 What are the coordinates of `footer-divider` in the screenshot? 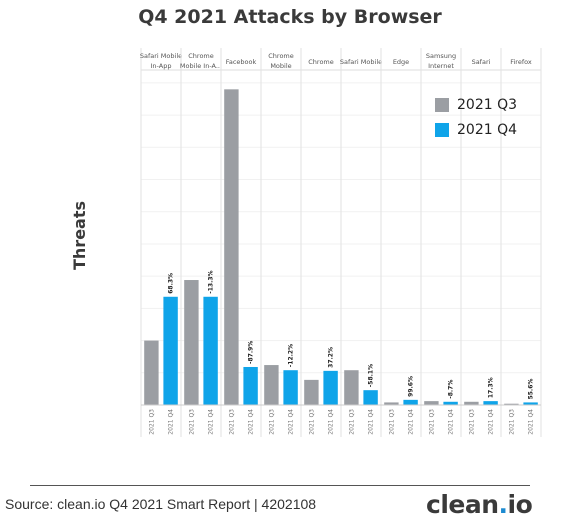 It's located at (280, 485).